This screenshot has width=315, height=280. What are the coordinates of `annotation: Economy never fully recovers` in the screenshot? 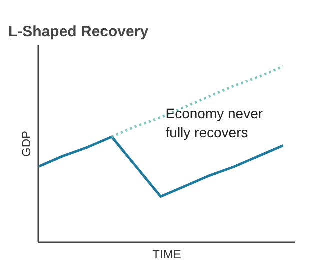 It's located at (215, 123).